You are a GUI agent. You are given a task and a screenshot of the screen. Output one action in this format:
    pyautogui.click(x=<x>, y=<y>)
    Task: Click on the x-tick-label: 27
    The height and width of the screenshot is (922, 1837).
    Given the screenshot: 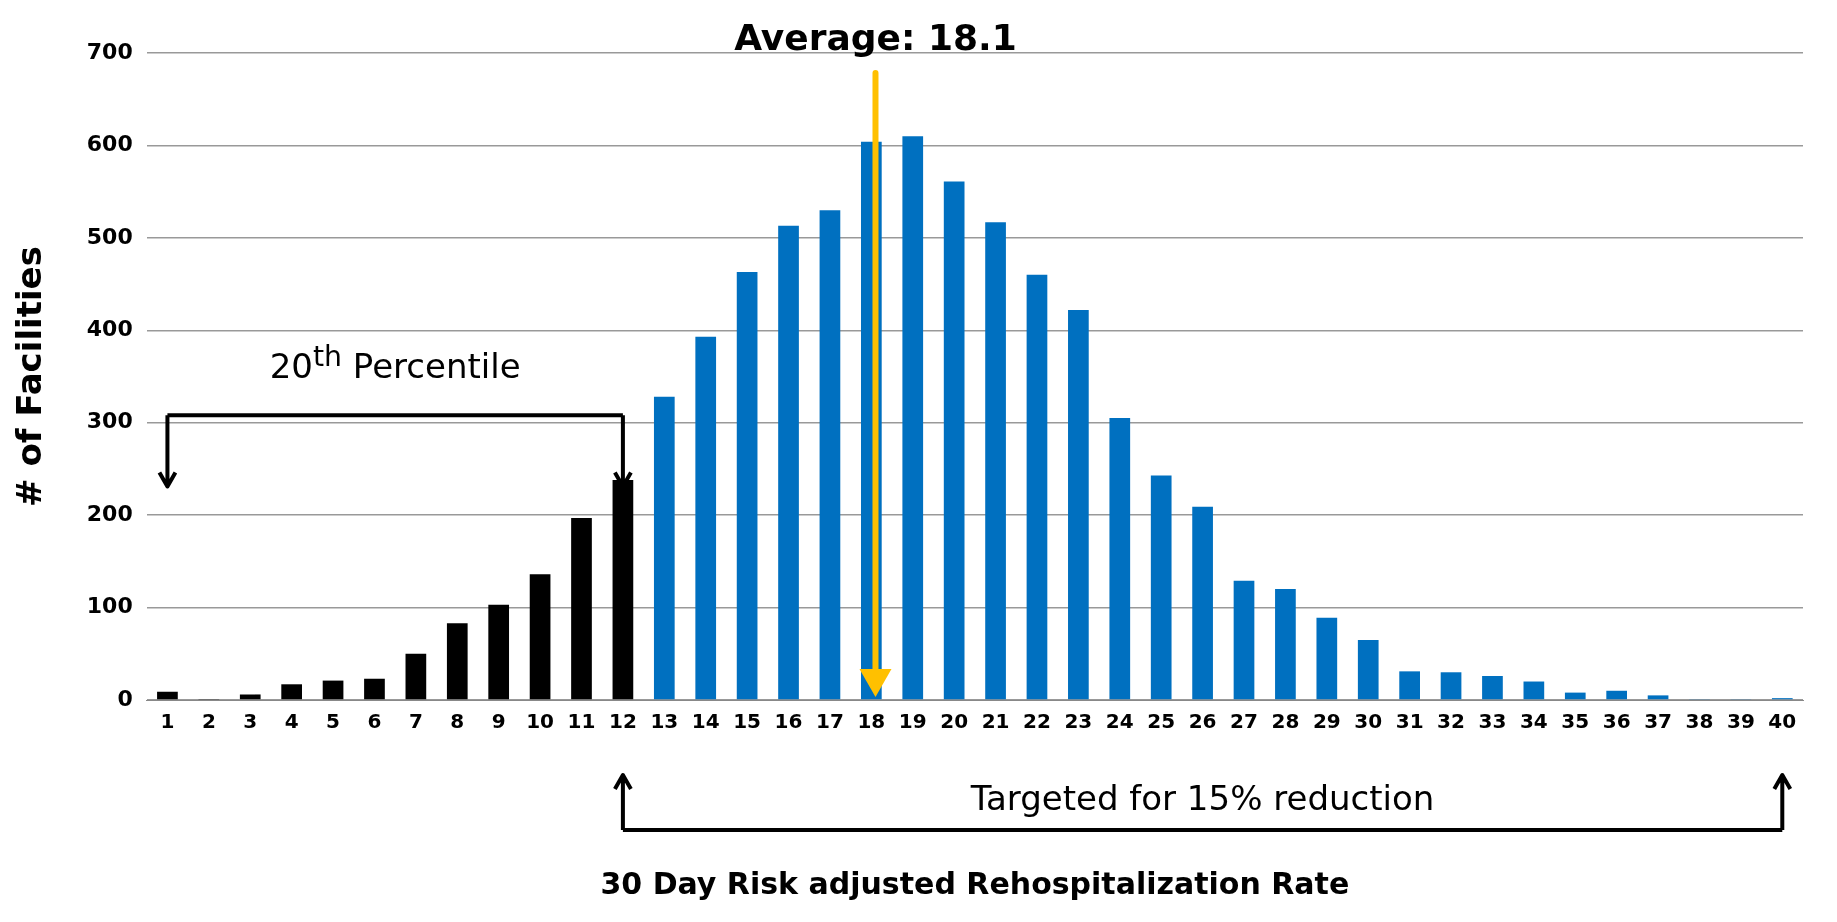 What is the action you would take?
    pyautogui.click(x=1244, y=721)
    